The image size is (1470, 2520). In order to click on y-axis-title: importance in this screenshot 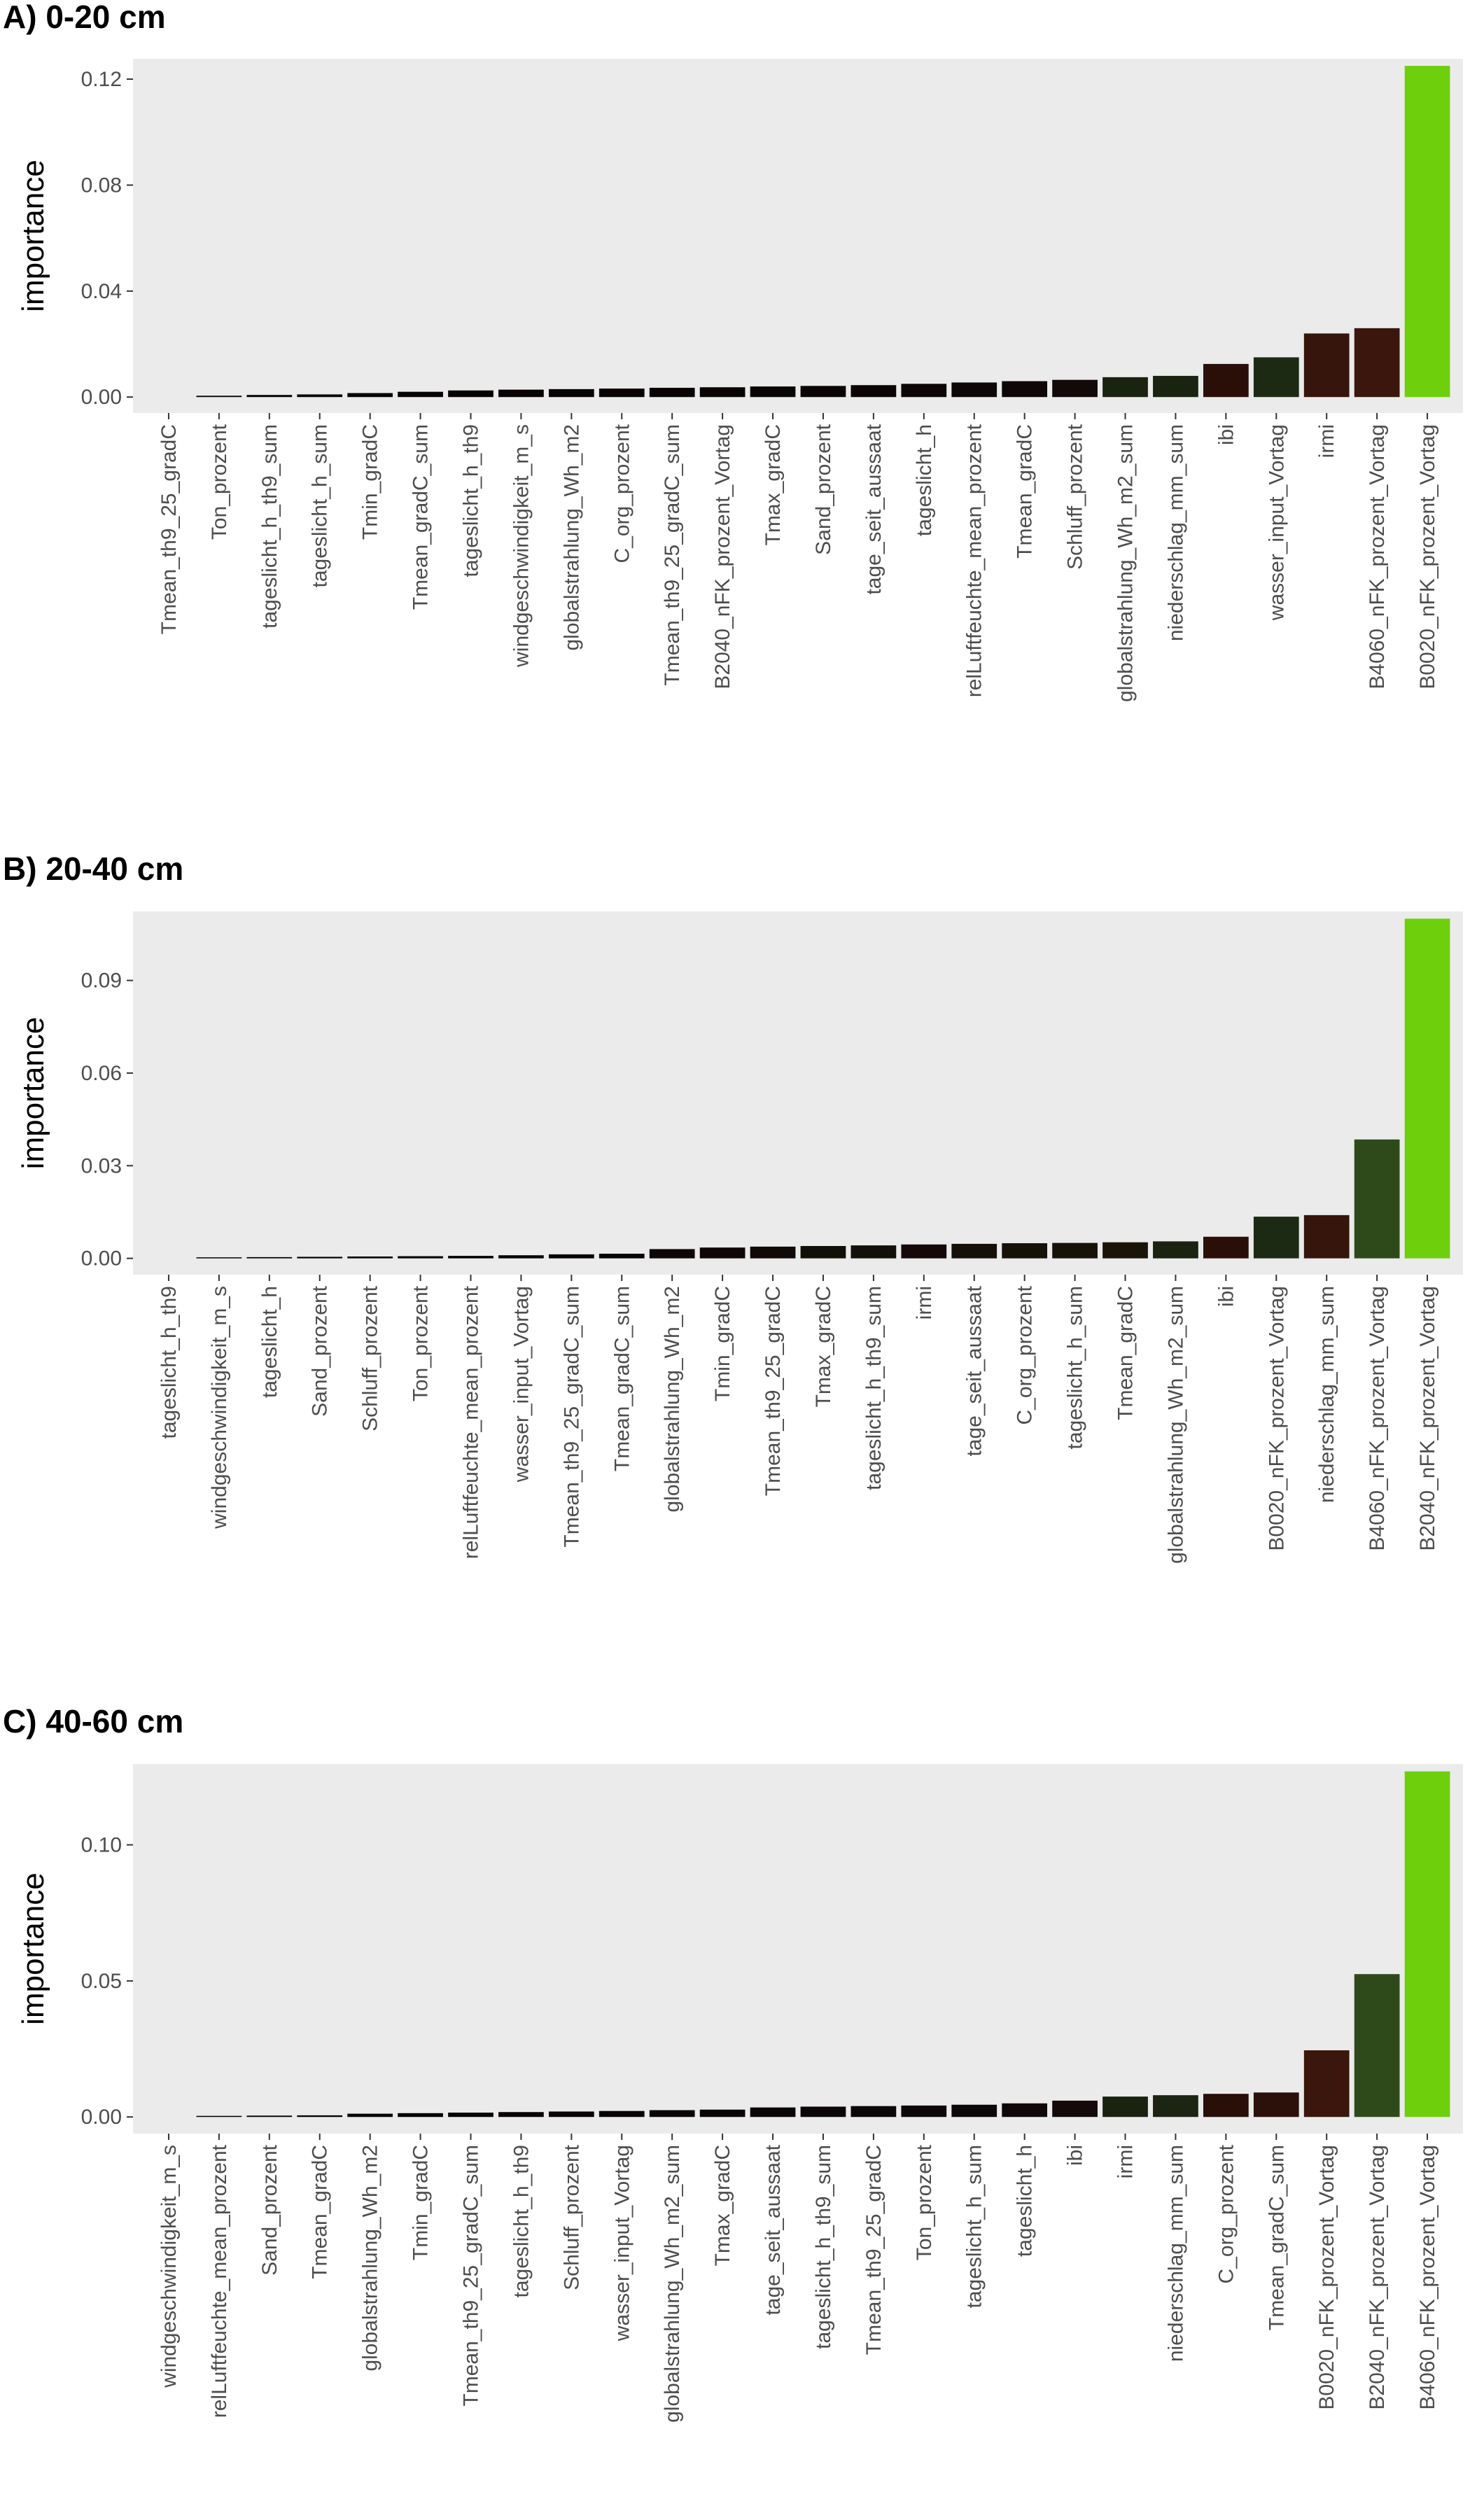, I will do `click(33, 1948)`.